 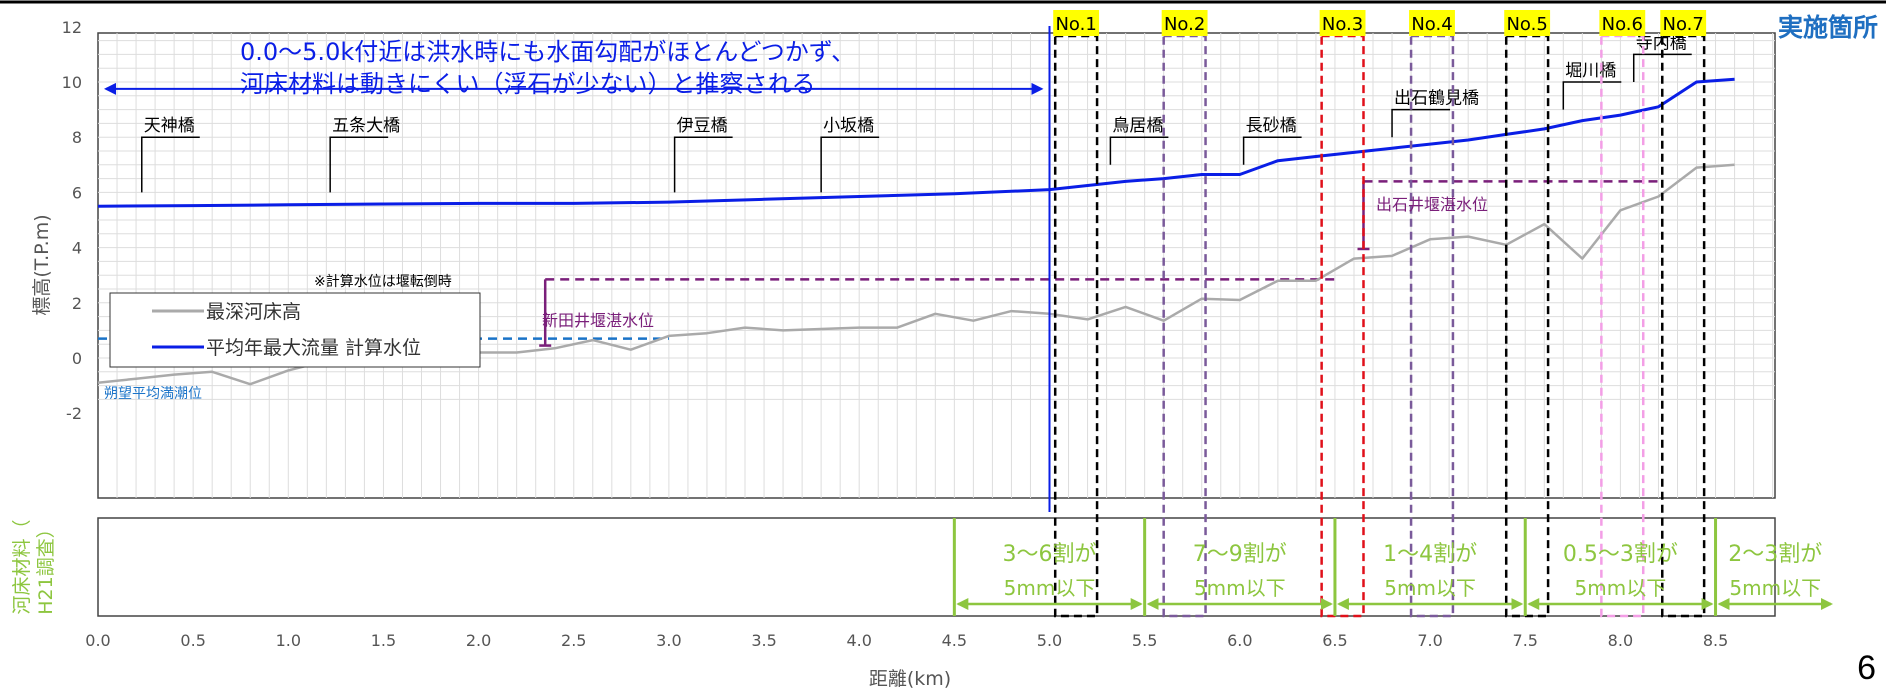 What do you see at coordinates (313, 348) in the screenshot?
I see `legend-label-water: 平均年最大流量 計算水位` at bounding box center [313, 348].